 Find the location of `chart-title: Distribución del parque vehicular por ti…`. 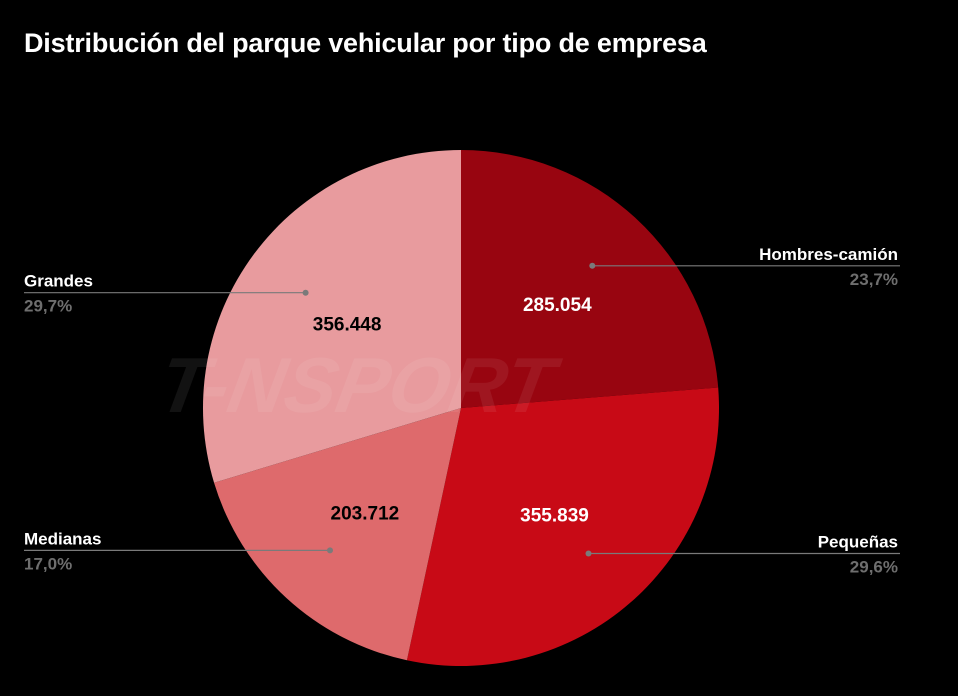

chart-title: Distribución del parque vehicular por ti… is located at coordinates (365, 43).